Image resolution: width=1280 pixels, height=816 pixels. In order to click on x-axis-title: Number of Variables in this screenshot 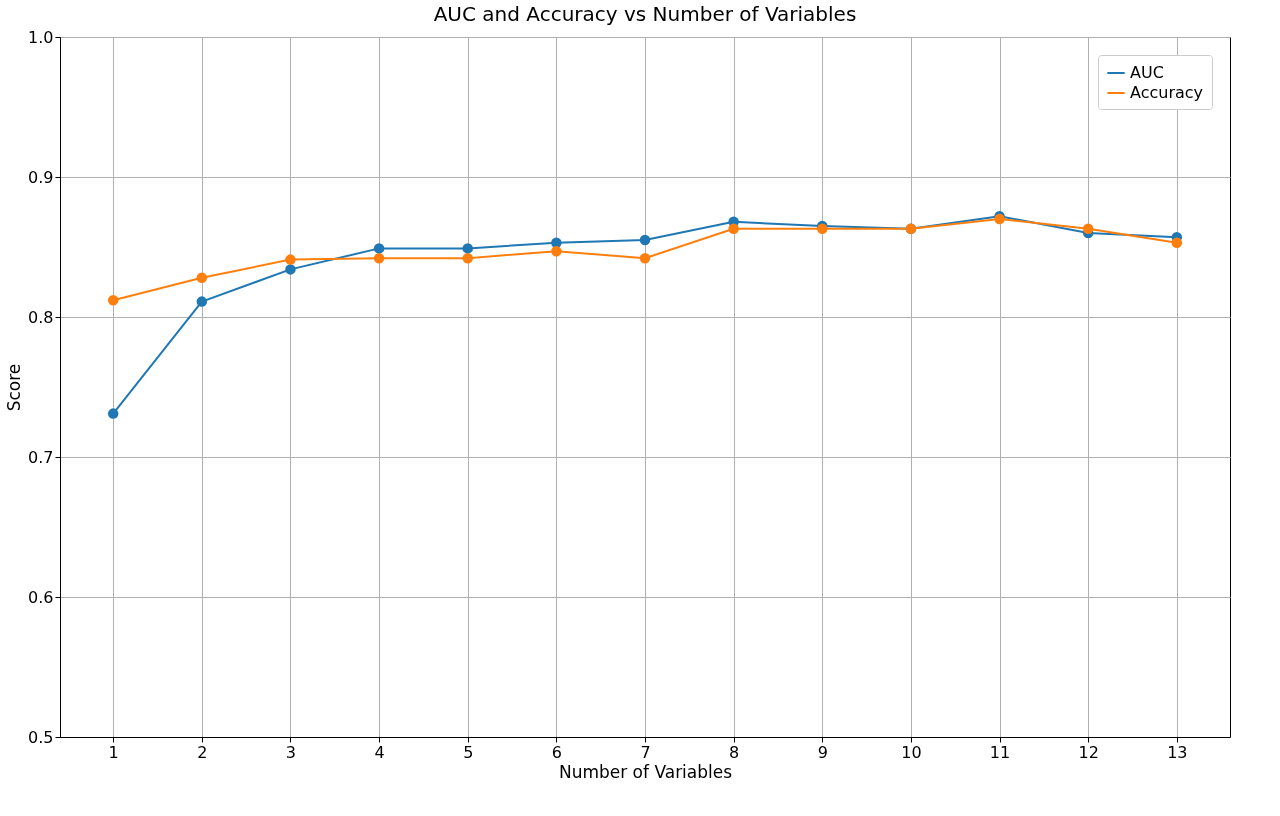, I will do `click(645, 771)`.